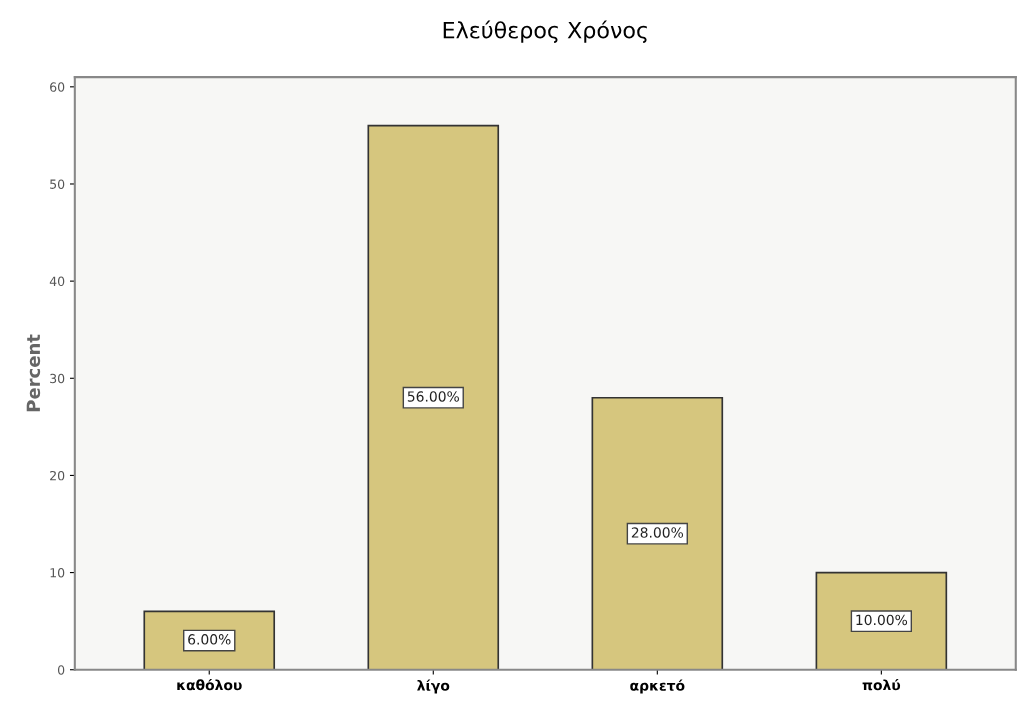 The width and height of the screenshot is (1025, 714). I want to click on y-tick-label: 60, so click(57, 87).